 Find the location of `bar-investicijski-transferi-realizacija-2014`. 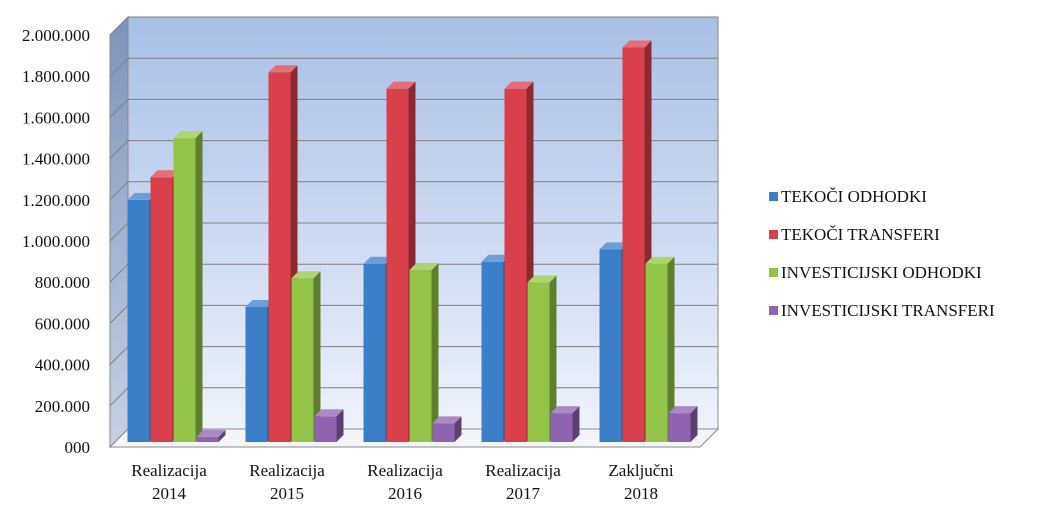

bar-investicijski-transferi-realizacija-2014 is located at coordinates (211, 435).